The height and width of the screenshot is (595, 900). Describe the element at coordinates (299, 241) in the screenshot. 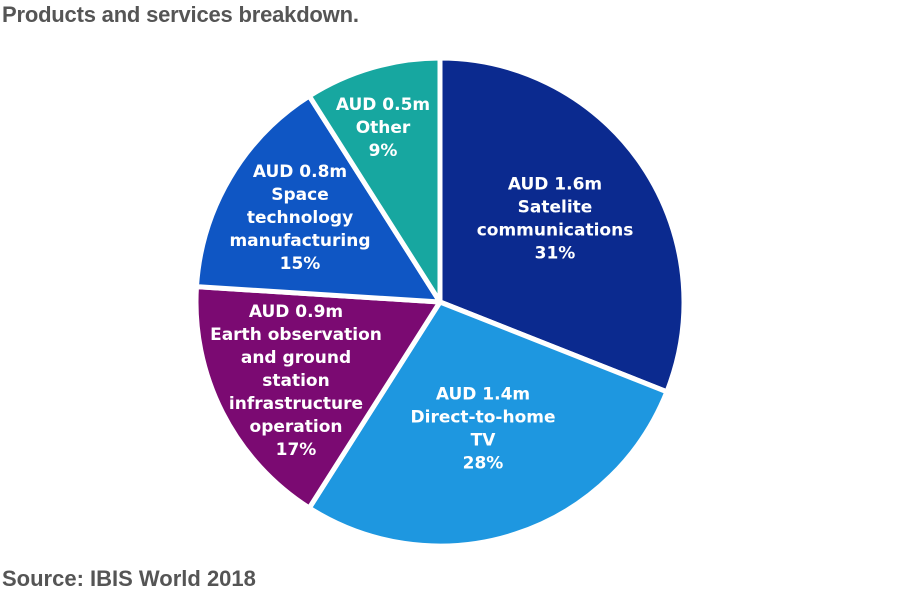

I see `slice-name-line: manufacturing` at that location.